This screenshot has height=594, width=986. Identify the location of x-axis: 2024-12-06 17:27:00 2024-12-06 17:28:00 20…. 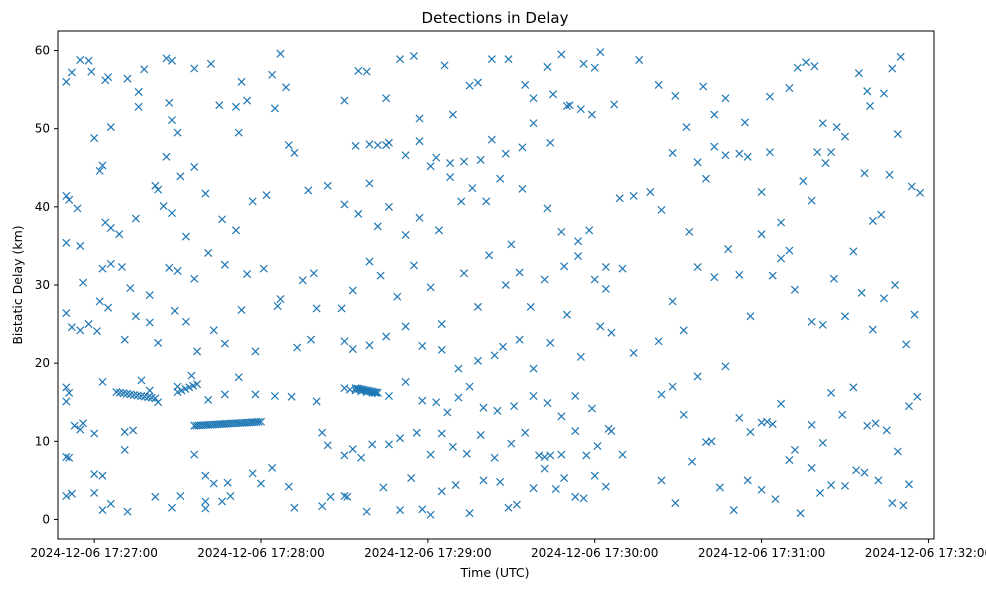
(508, 549).